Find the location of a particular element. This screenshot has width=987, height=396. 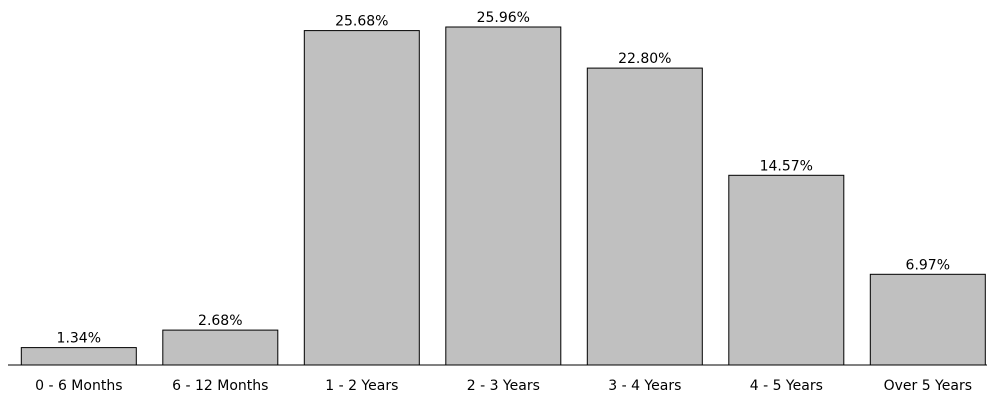

bar-value-label: 25.96% is located at coordinates (503, 18).